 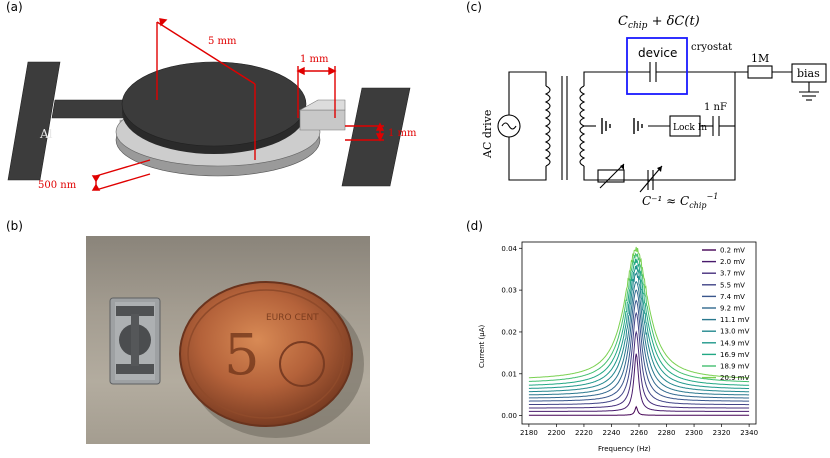 I want to click on x-tick-label: 2240, so click(x=612, y=433).